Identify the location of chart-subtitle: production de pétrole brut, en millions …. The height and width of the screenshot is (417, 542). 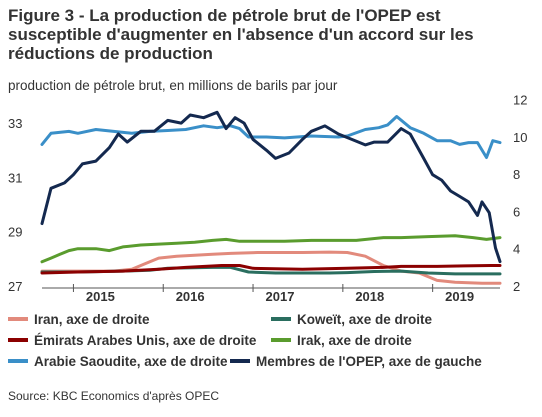
(173, 85).